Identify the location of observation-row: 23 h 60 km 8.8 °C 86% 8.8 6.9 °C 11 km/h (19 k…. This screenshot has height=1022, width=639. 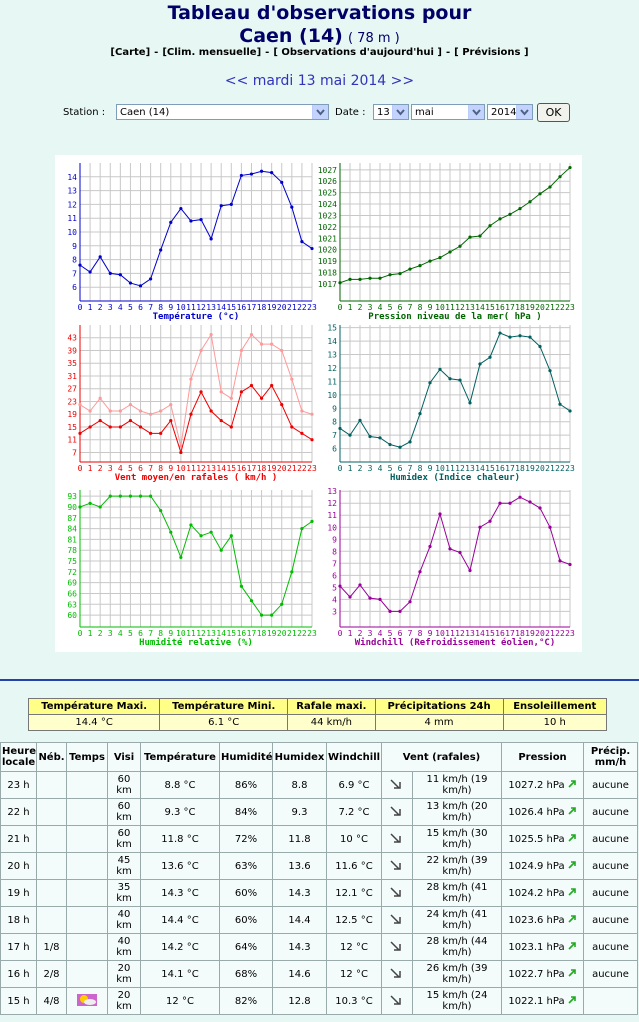
(319, 785).